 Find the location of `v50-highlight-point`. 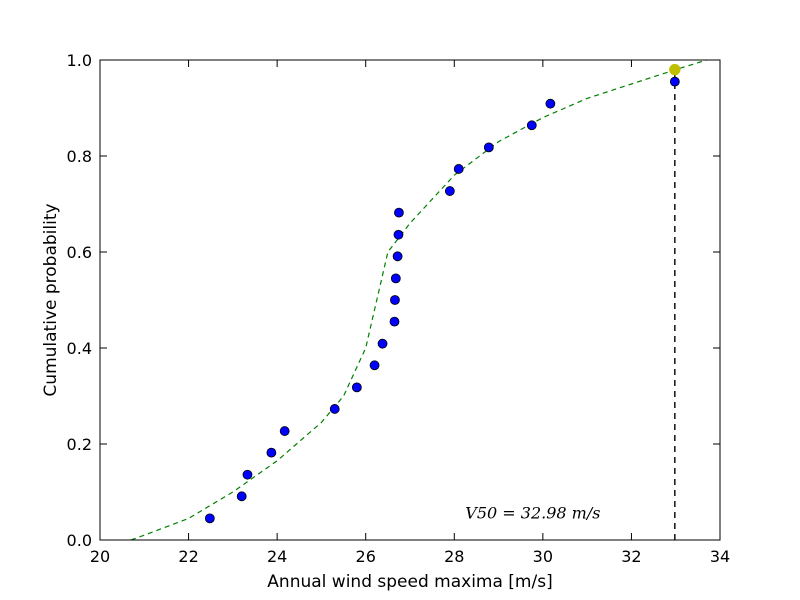

v50-highlight-point is located at coordinates (675, 69).